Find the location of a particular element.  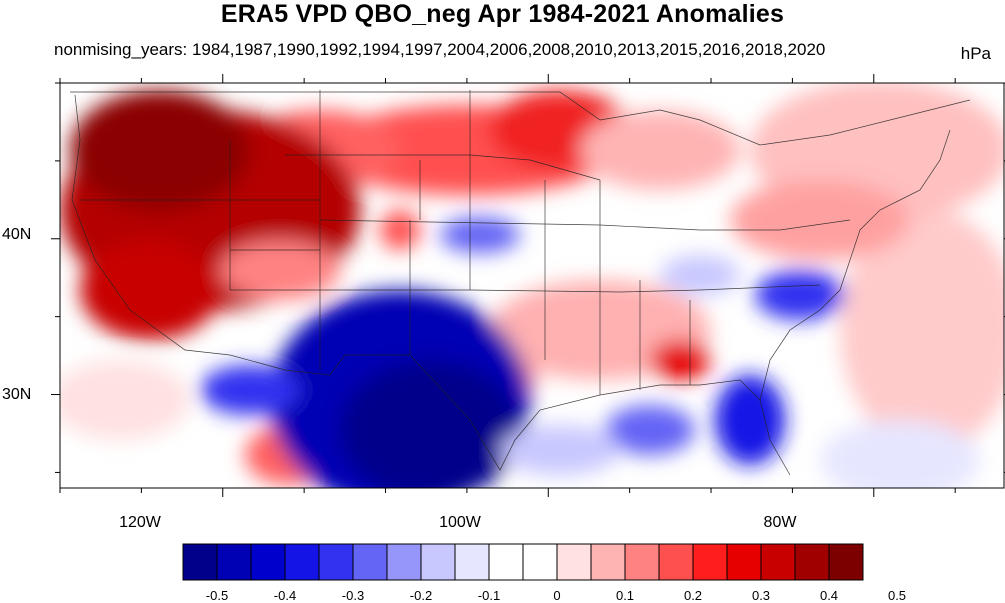

colorbar-label: 0.5 is located at coordinates (897, 595).